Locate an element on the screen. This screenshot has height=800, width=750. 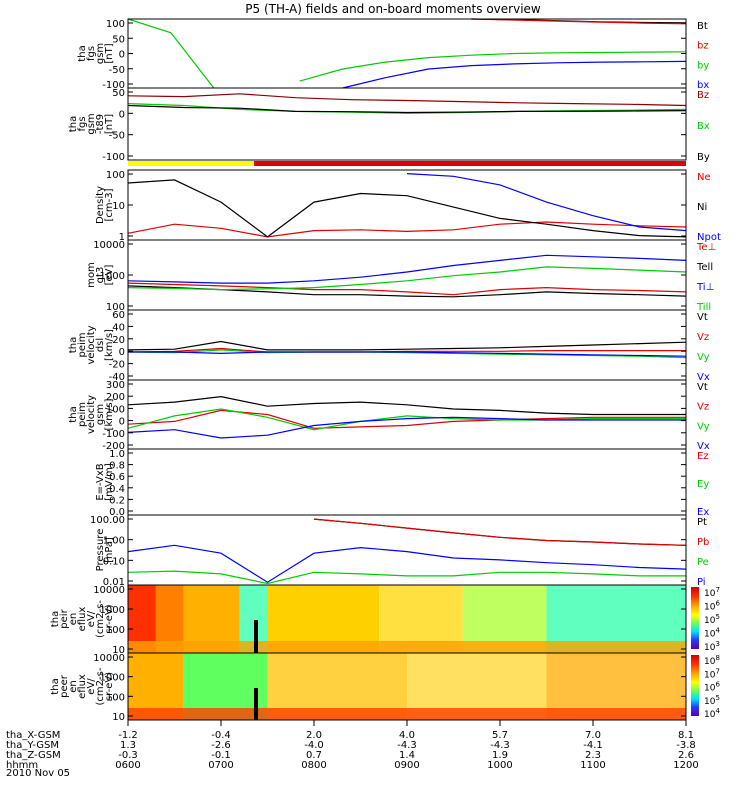
colorbar-tick-label: 10⁵ is located at coordinates (712, 619).